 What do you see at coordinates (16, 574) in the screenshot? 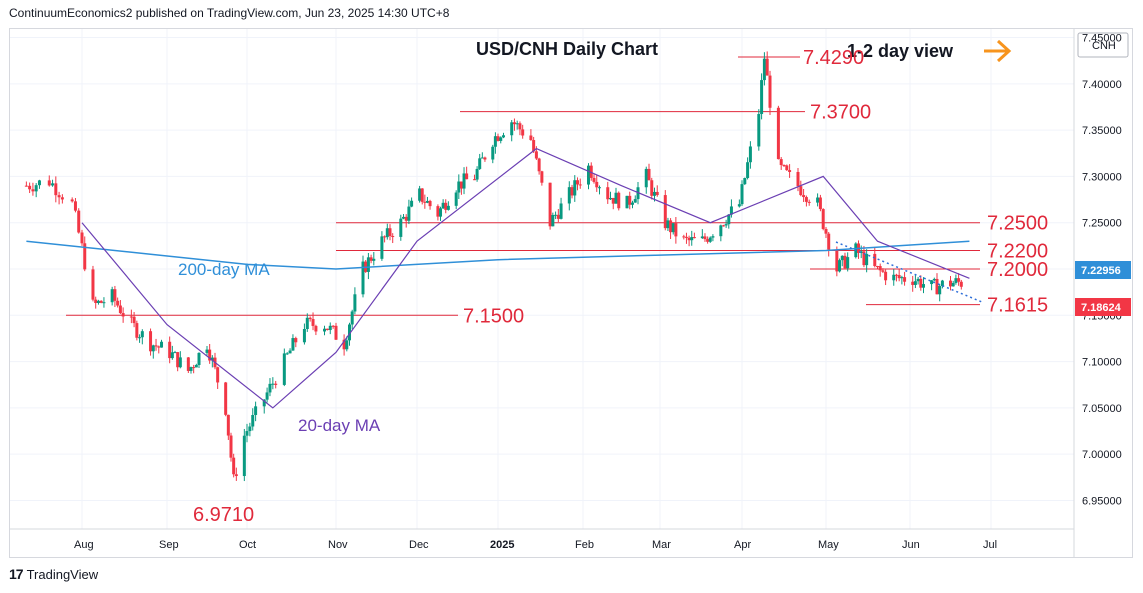
I see `tradingview-logo-icon: 17` at bounding box center [16, 574].